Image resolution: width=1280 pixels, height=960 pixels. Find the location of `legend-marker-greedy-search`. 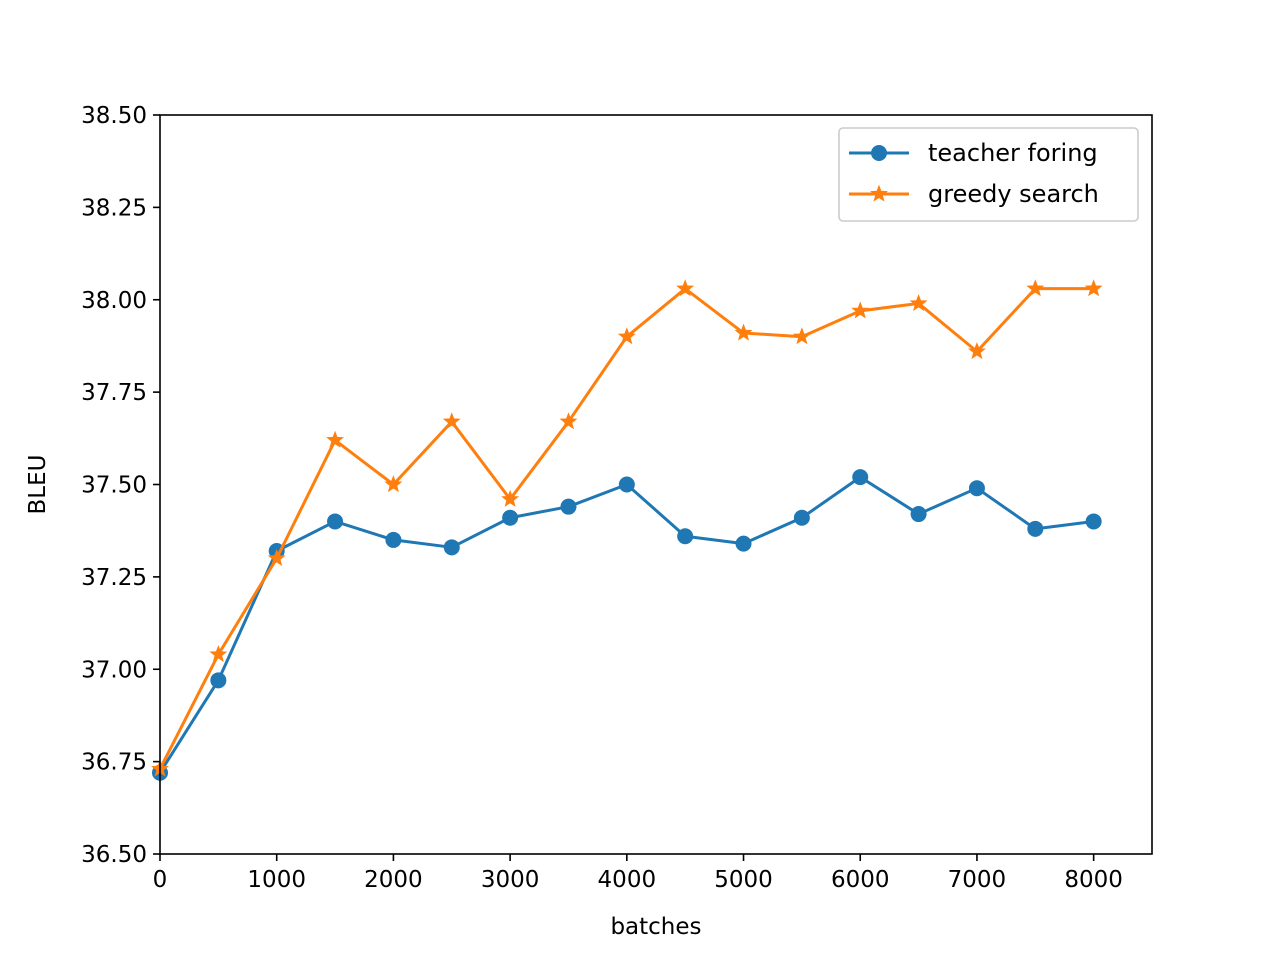

legend-marker-greedy-search is located at coordinates (879, 193).